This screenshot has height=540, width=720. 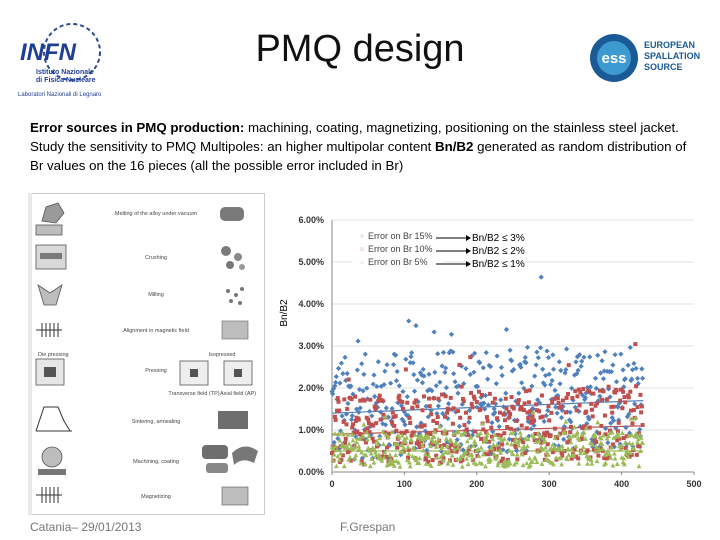 I want to click on y-tick-label: 2.00%, so click(x=311, y=388).